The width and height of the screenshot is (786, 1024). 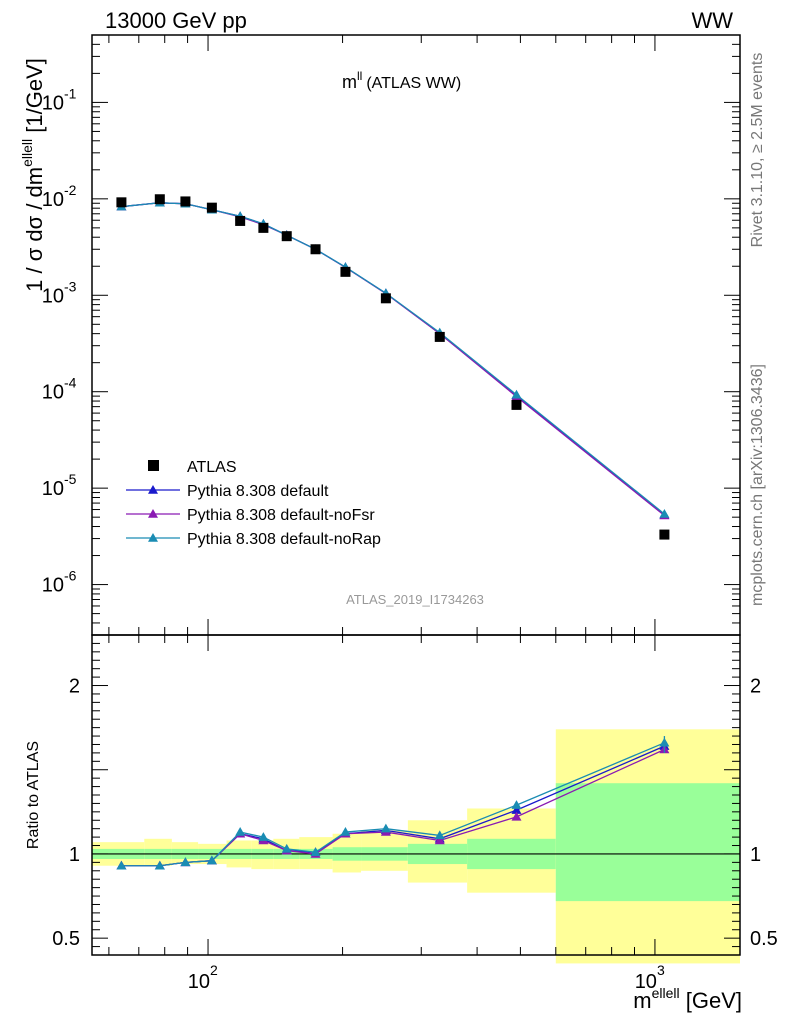 I want to click on x-tick-label-exponent: 2, so click(x=214, y=970).